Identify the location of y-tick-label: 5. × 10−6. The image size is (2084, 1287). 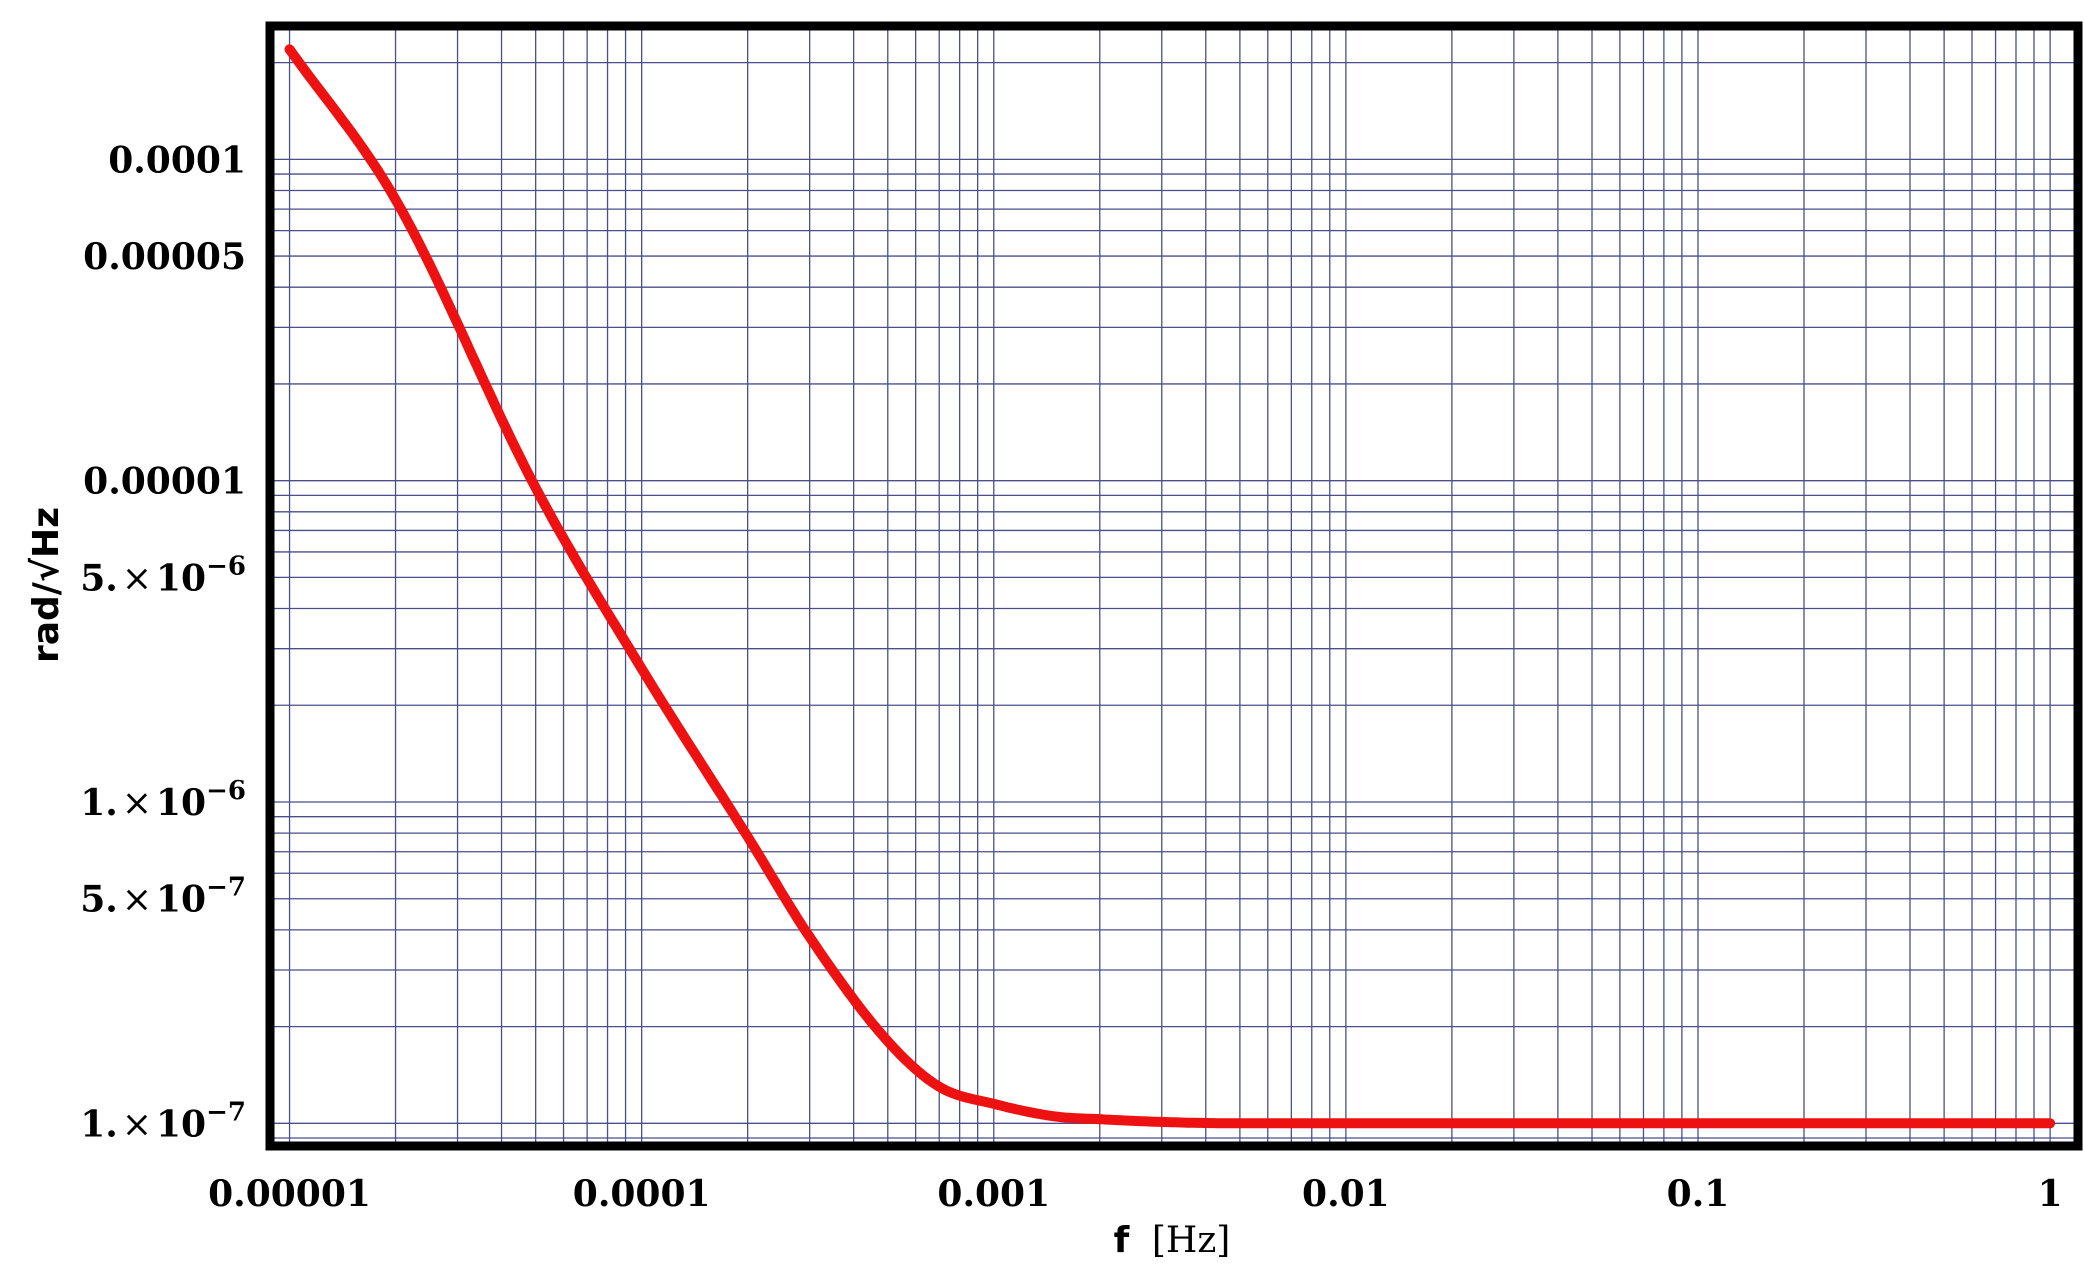
(163, 575).